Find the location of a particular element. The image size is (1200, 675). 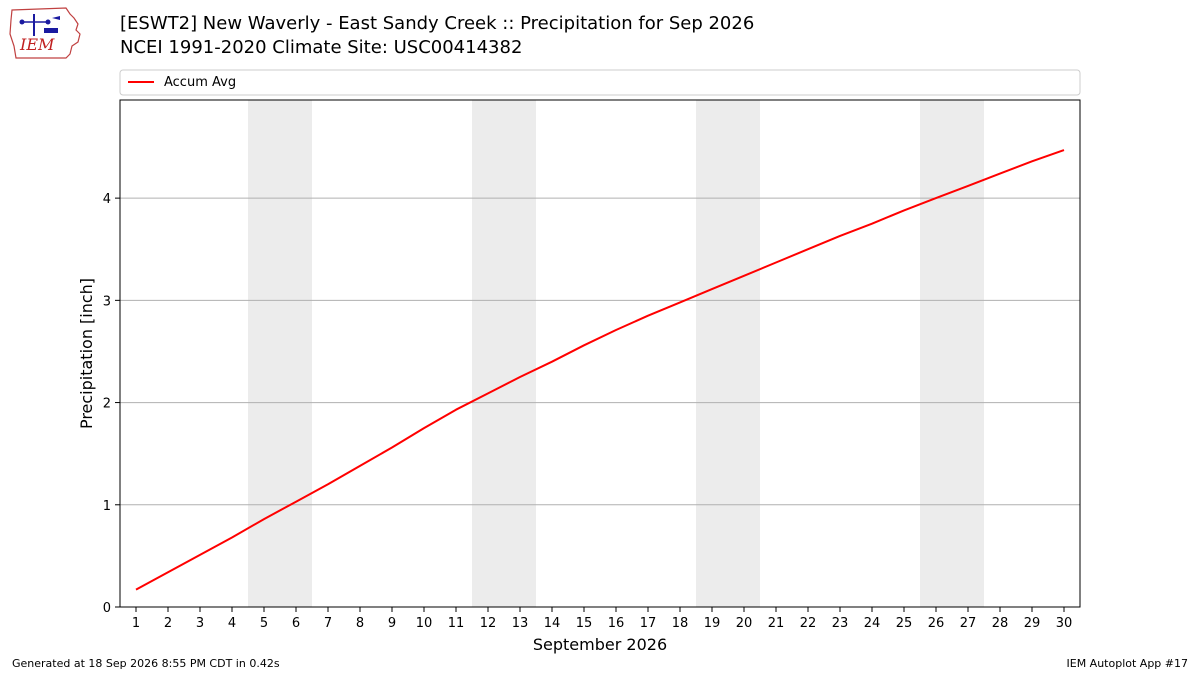

legend: Accum Avg is located at coordinates (600, 82).